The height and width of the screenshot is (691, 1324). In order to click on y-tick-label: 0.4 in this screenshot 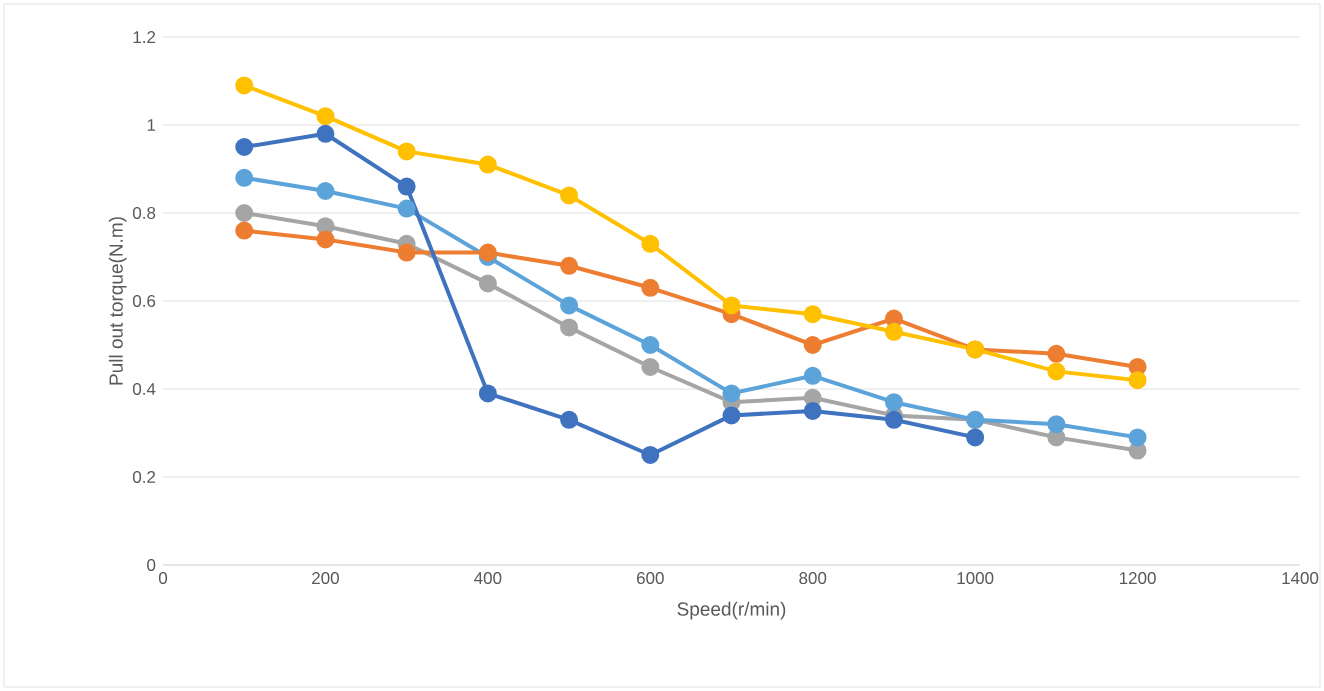, I will do `click(144, 388)`.